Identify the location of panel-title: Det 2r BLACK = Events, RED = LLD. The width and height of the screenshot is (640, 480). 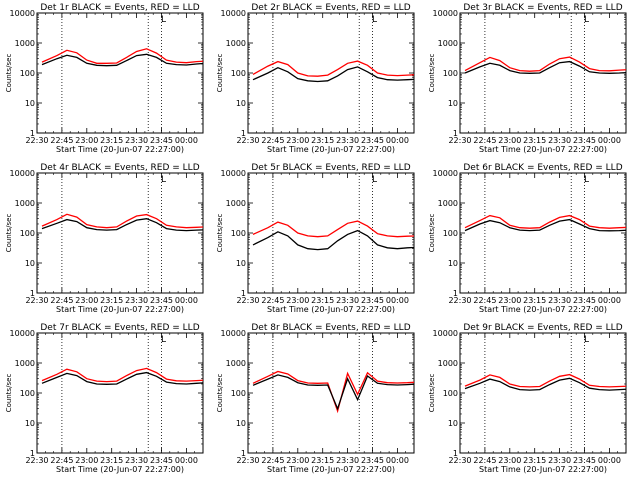
(330, 8).